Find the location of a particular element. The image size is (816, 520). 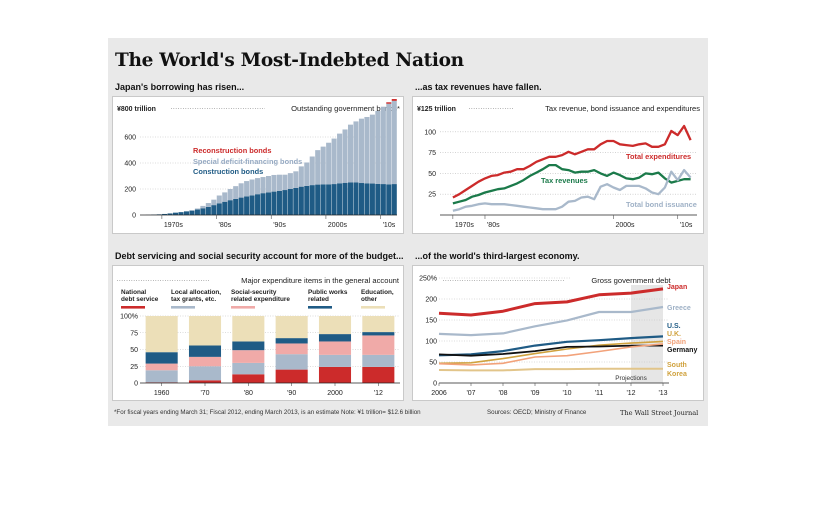

series-label: Special deficit-financing bonds is located at coordinates (247, 161).